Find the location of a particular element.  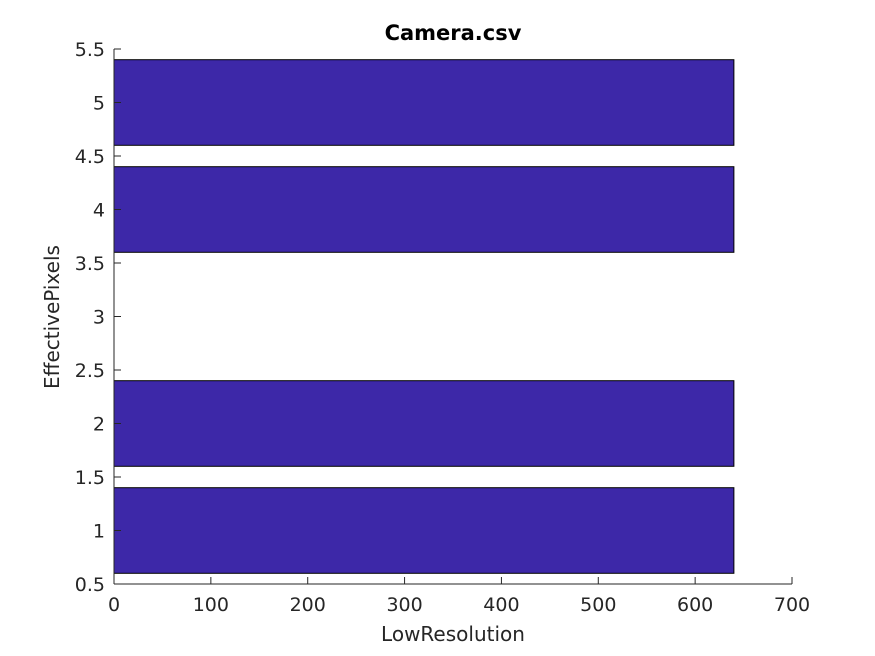

y-axis-ticks: 0.5 1 1.5 2 2.5 3 3.5 4 4.5 5 5.5 is located at coordinates (98, 317).